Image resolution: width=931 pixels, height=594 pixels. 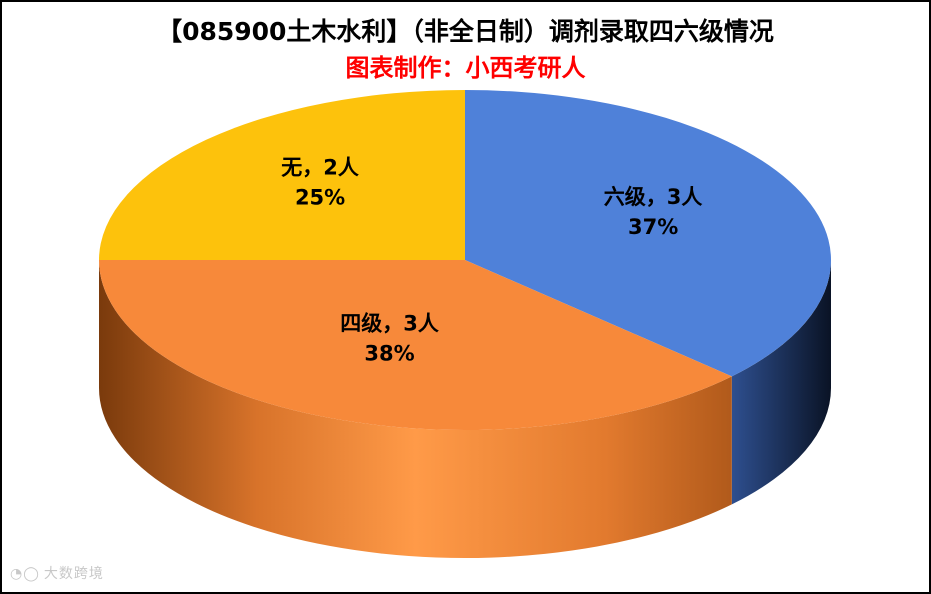 I want to click on slice-percent-label-0: 37%, so click(x=653, y=227).